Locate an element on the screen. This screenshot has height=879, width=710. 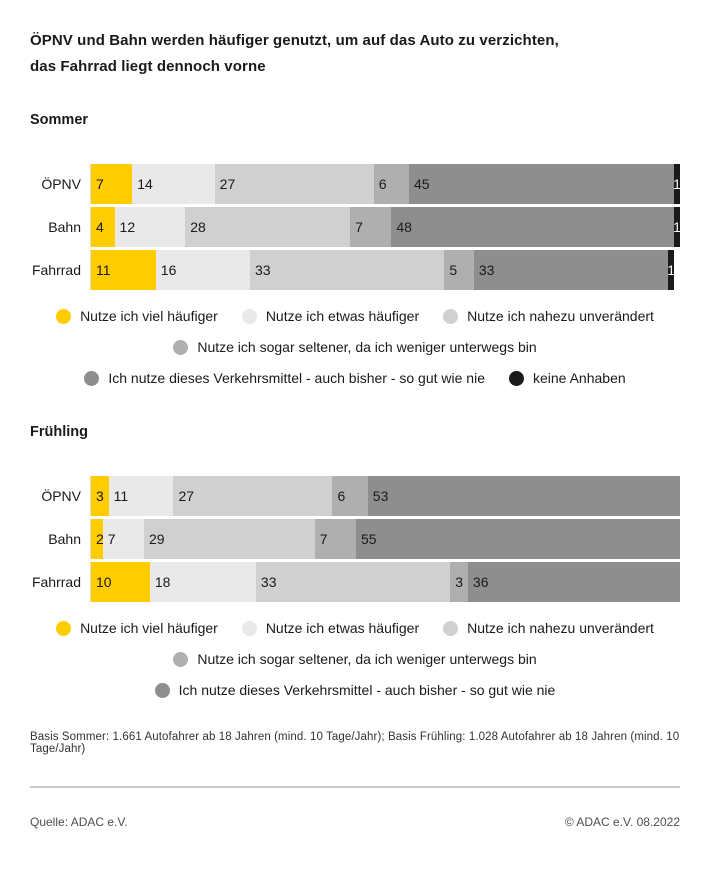
bar-segment: 2 is located at coordinates (97, 539).